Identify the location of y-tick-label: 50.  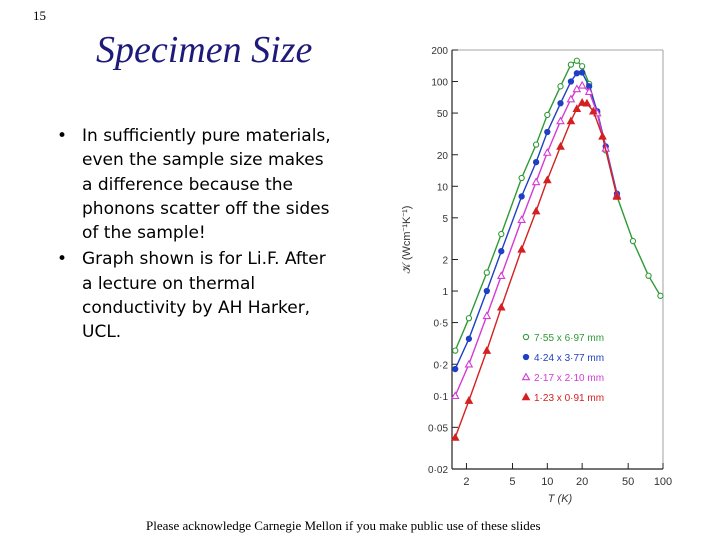
(443, 114).